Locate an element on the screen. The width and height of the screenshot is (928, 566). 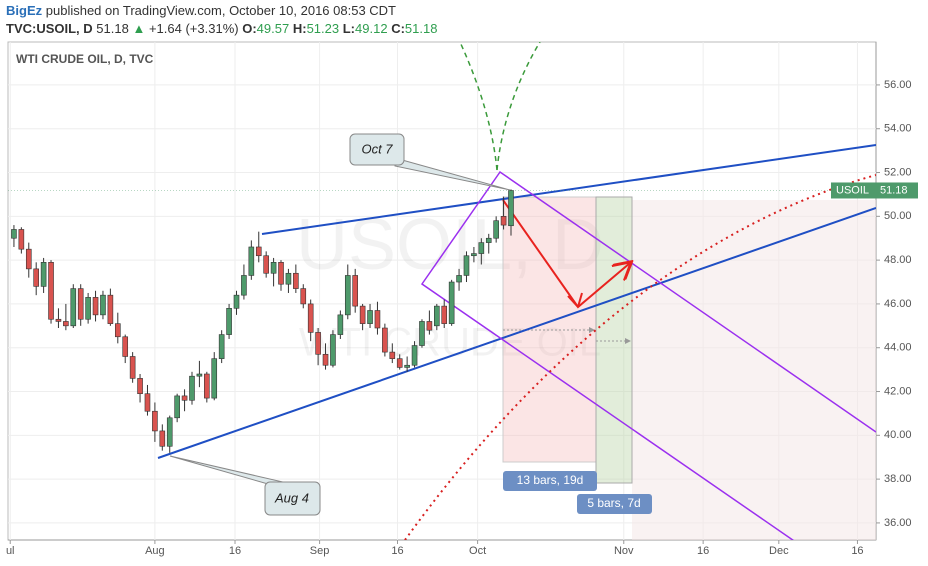
trend-line is located at coordinates (568, 189).